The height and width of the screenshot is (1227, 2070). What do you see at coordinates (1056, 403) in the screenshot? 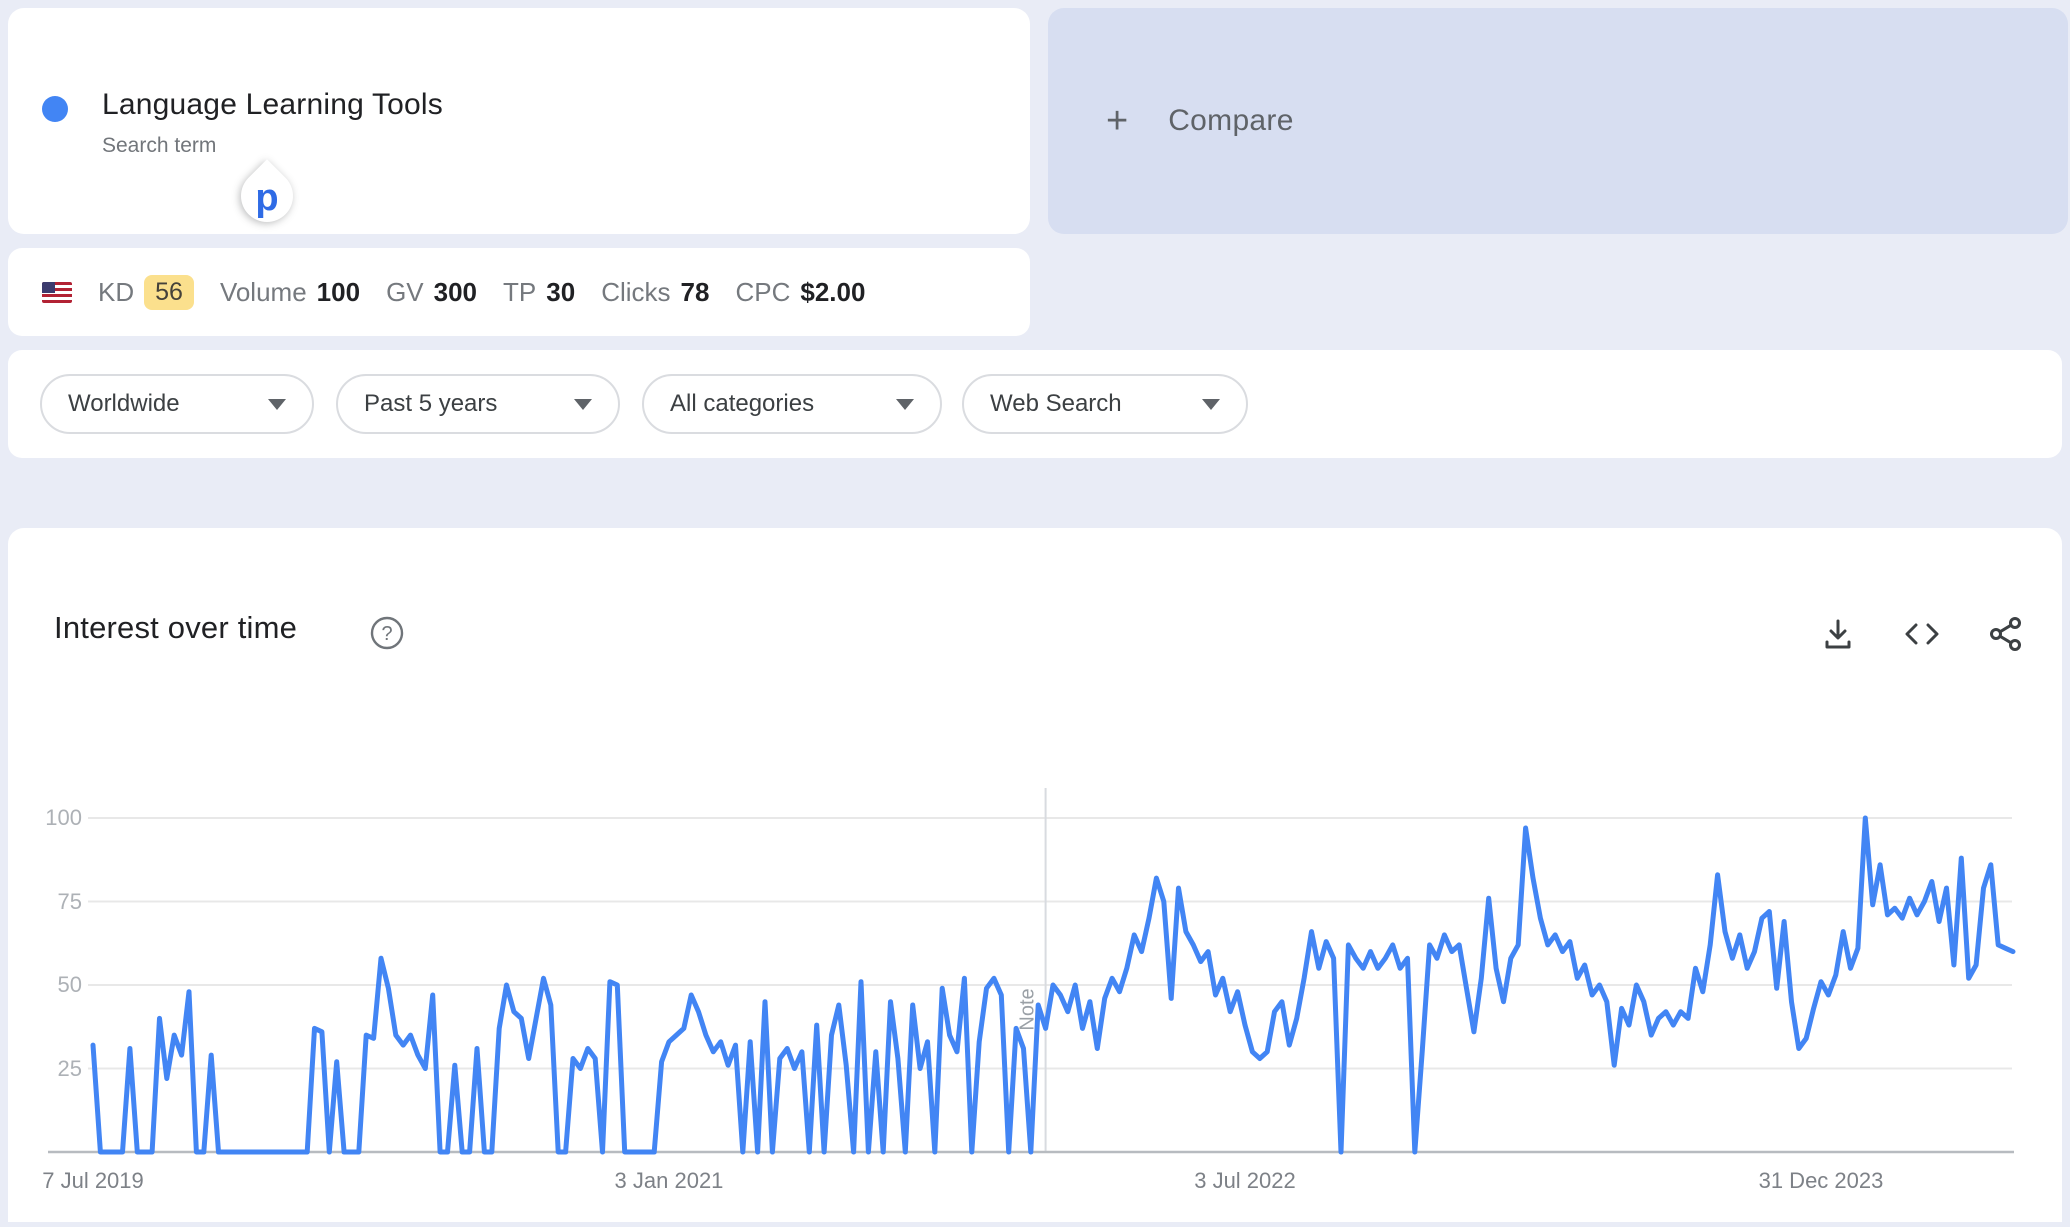
I see `filter-searchtype-label: Web Search` at bounding box center [1056, 403].